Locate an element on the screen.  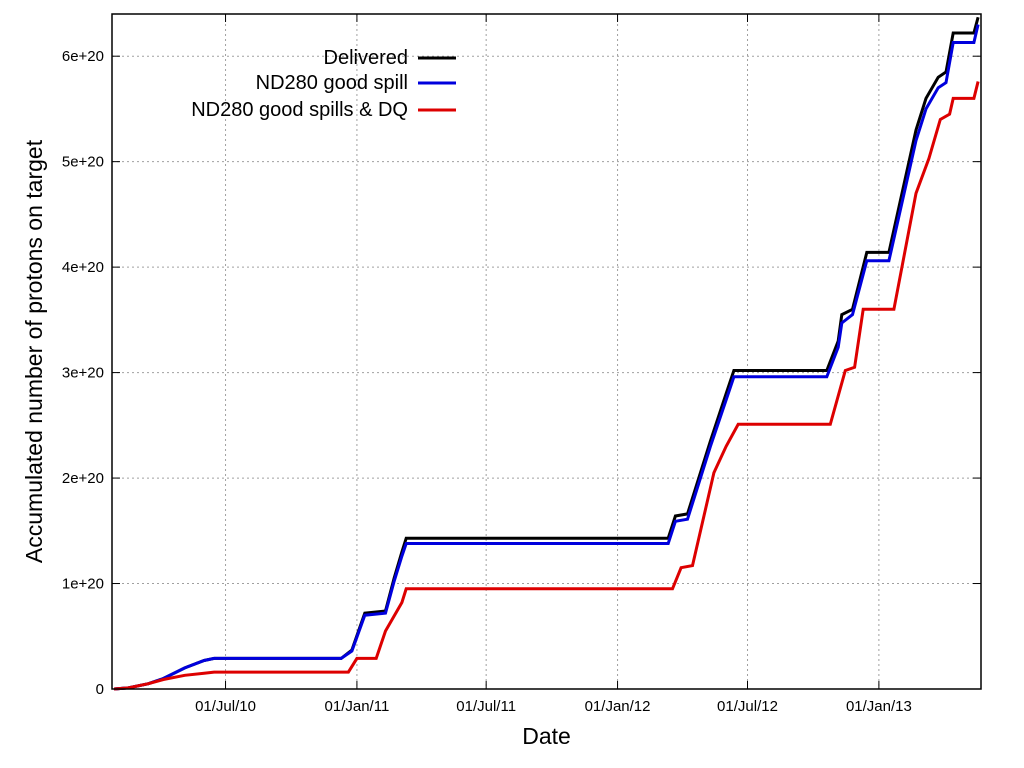
legend-label: Delivered is located at coordinates (366, 58).